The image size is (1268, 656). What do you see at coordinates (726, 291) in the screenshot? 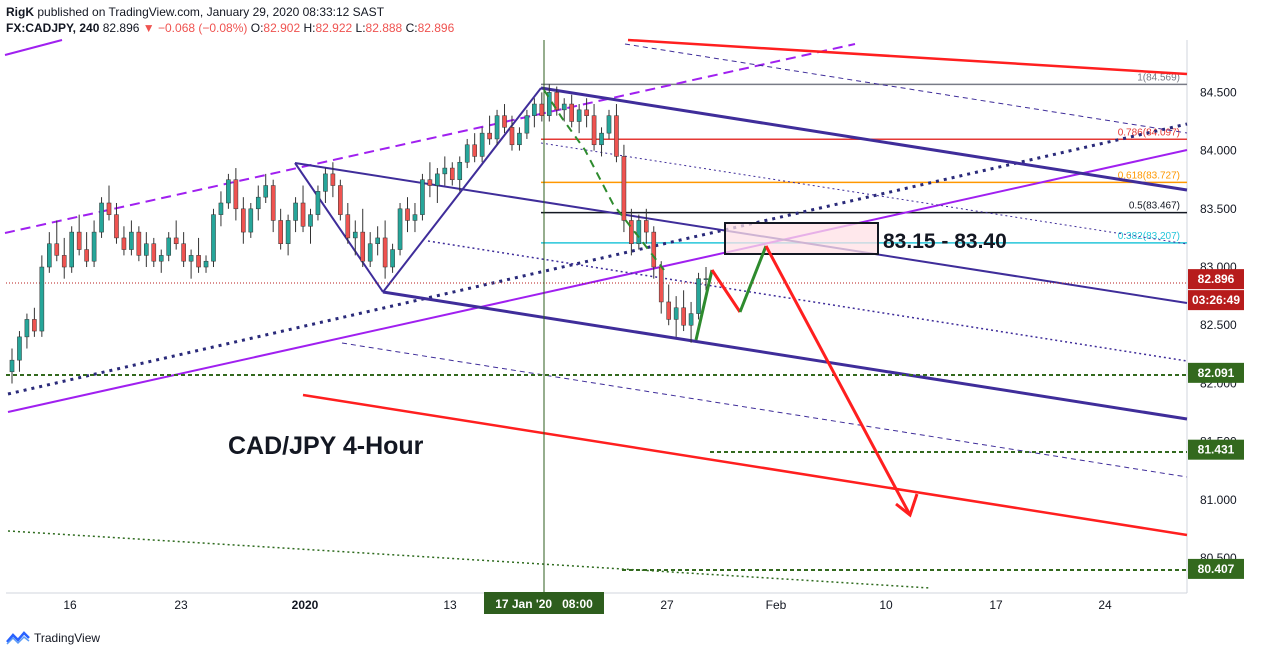
I see `projection-down-leg` at bounding box center [726, 291].